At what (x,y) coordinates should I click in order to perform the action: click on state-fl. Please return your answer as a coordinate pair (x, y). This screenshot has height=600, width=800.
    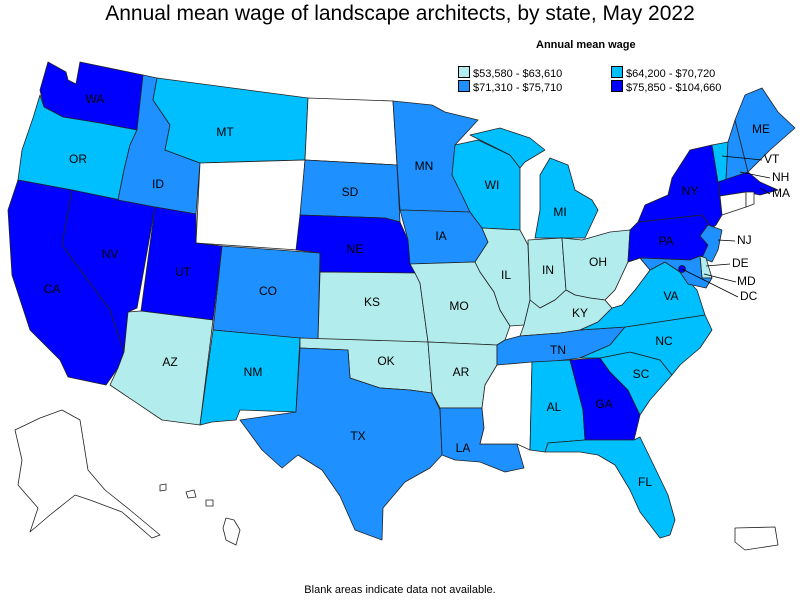
    Looking at the image, I should click on (610, 487).